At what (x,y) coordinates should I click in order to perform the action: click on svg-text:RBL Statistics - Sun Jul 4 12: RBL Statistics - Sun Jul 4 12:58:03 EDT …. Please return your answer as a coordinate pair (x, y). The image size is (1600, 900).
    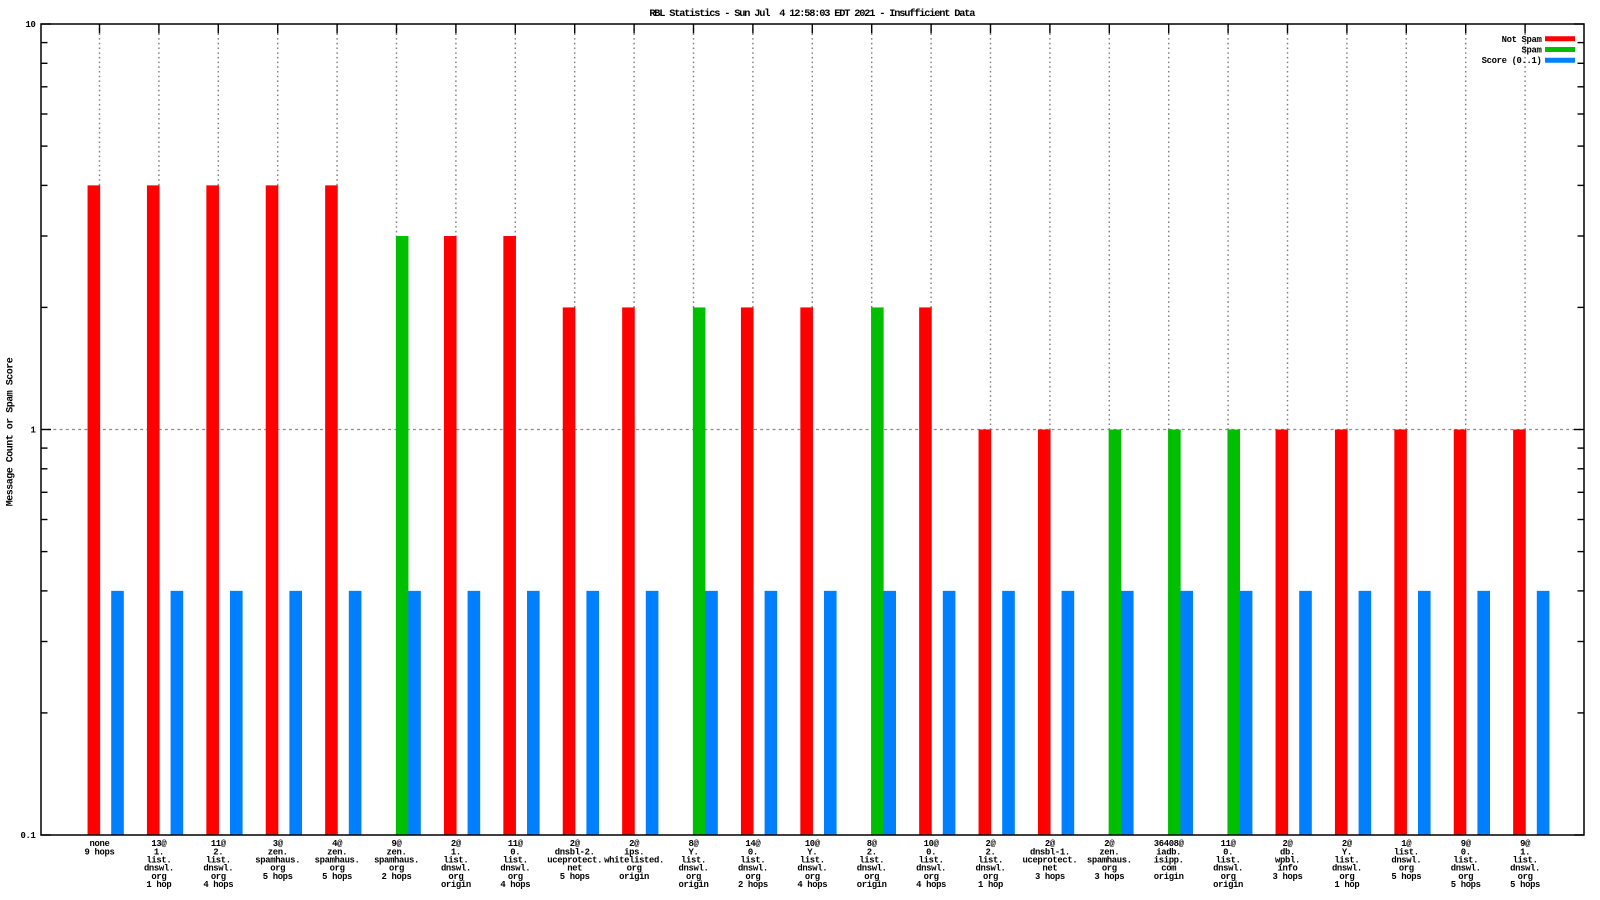
    Looking at the image, I should click on (812, 14).